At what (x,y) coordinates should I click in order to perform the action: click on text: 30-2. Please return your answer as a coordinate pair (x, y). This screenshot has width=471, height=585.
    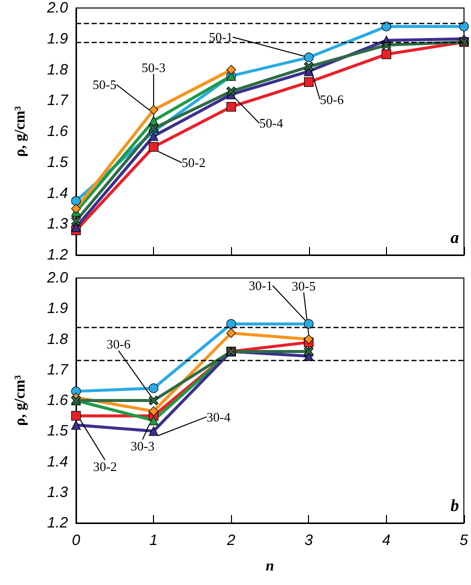
    Looking at the image, I should click on (105, 466).